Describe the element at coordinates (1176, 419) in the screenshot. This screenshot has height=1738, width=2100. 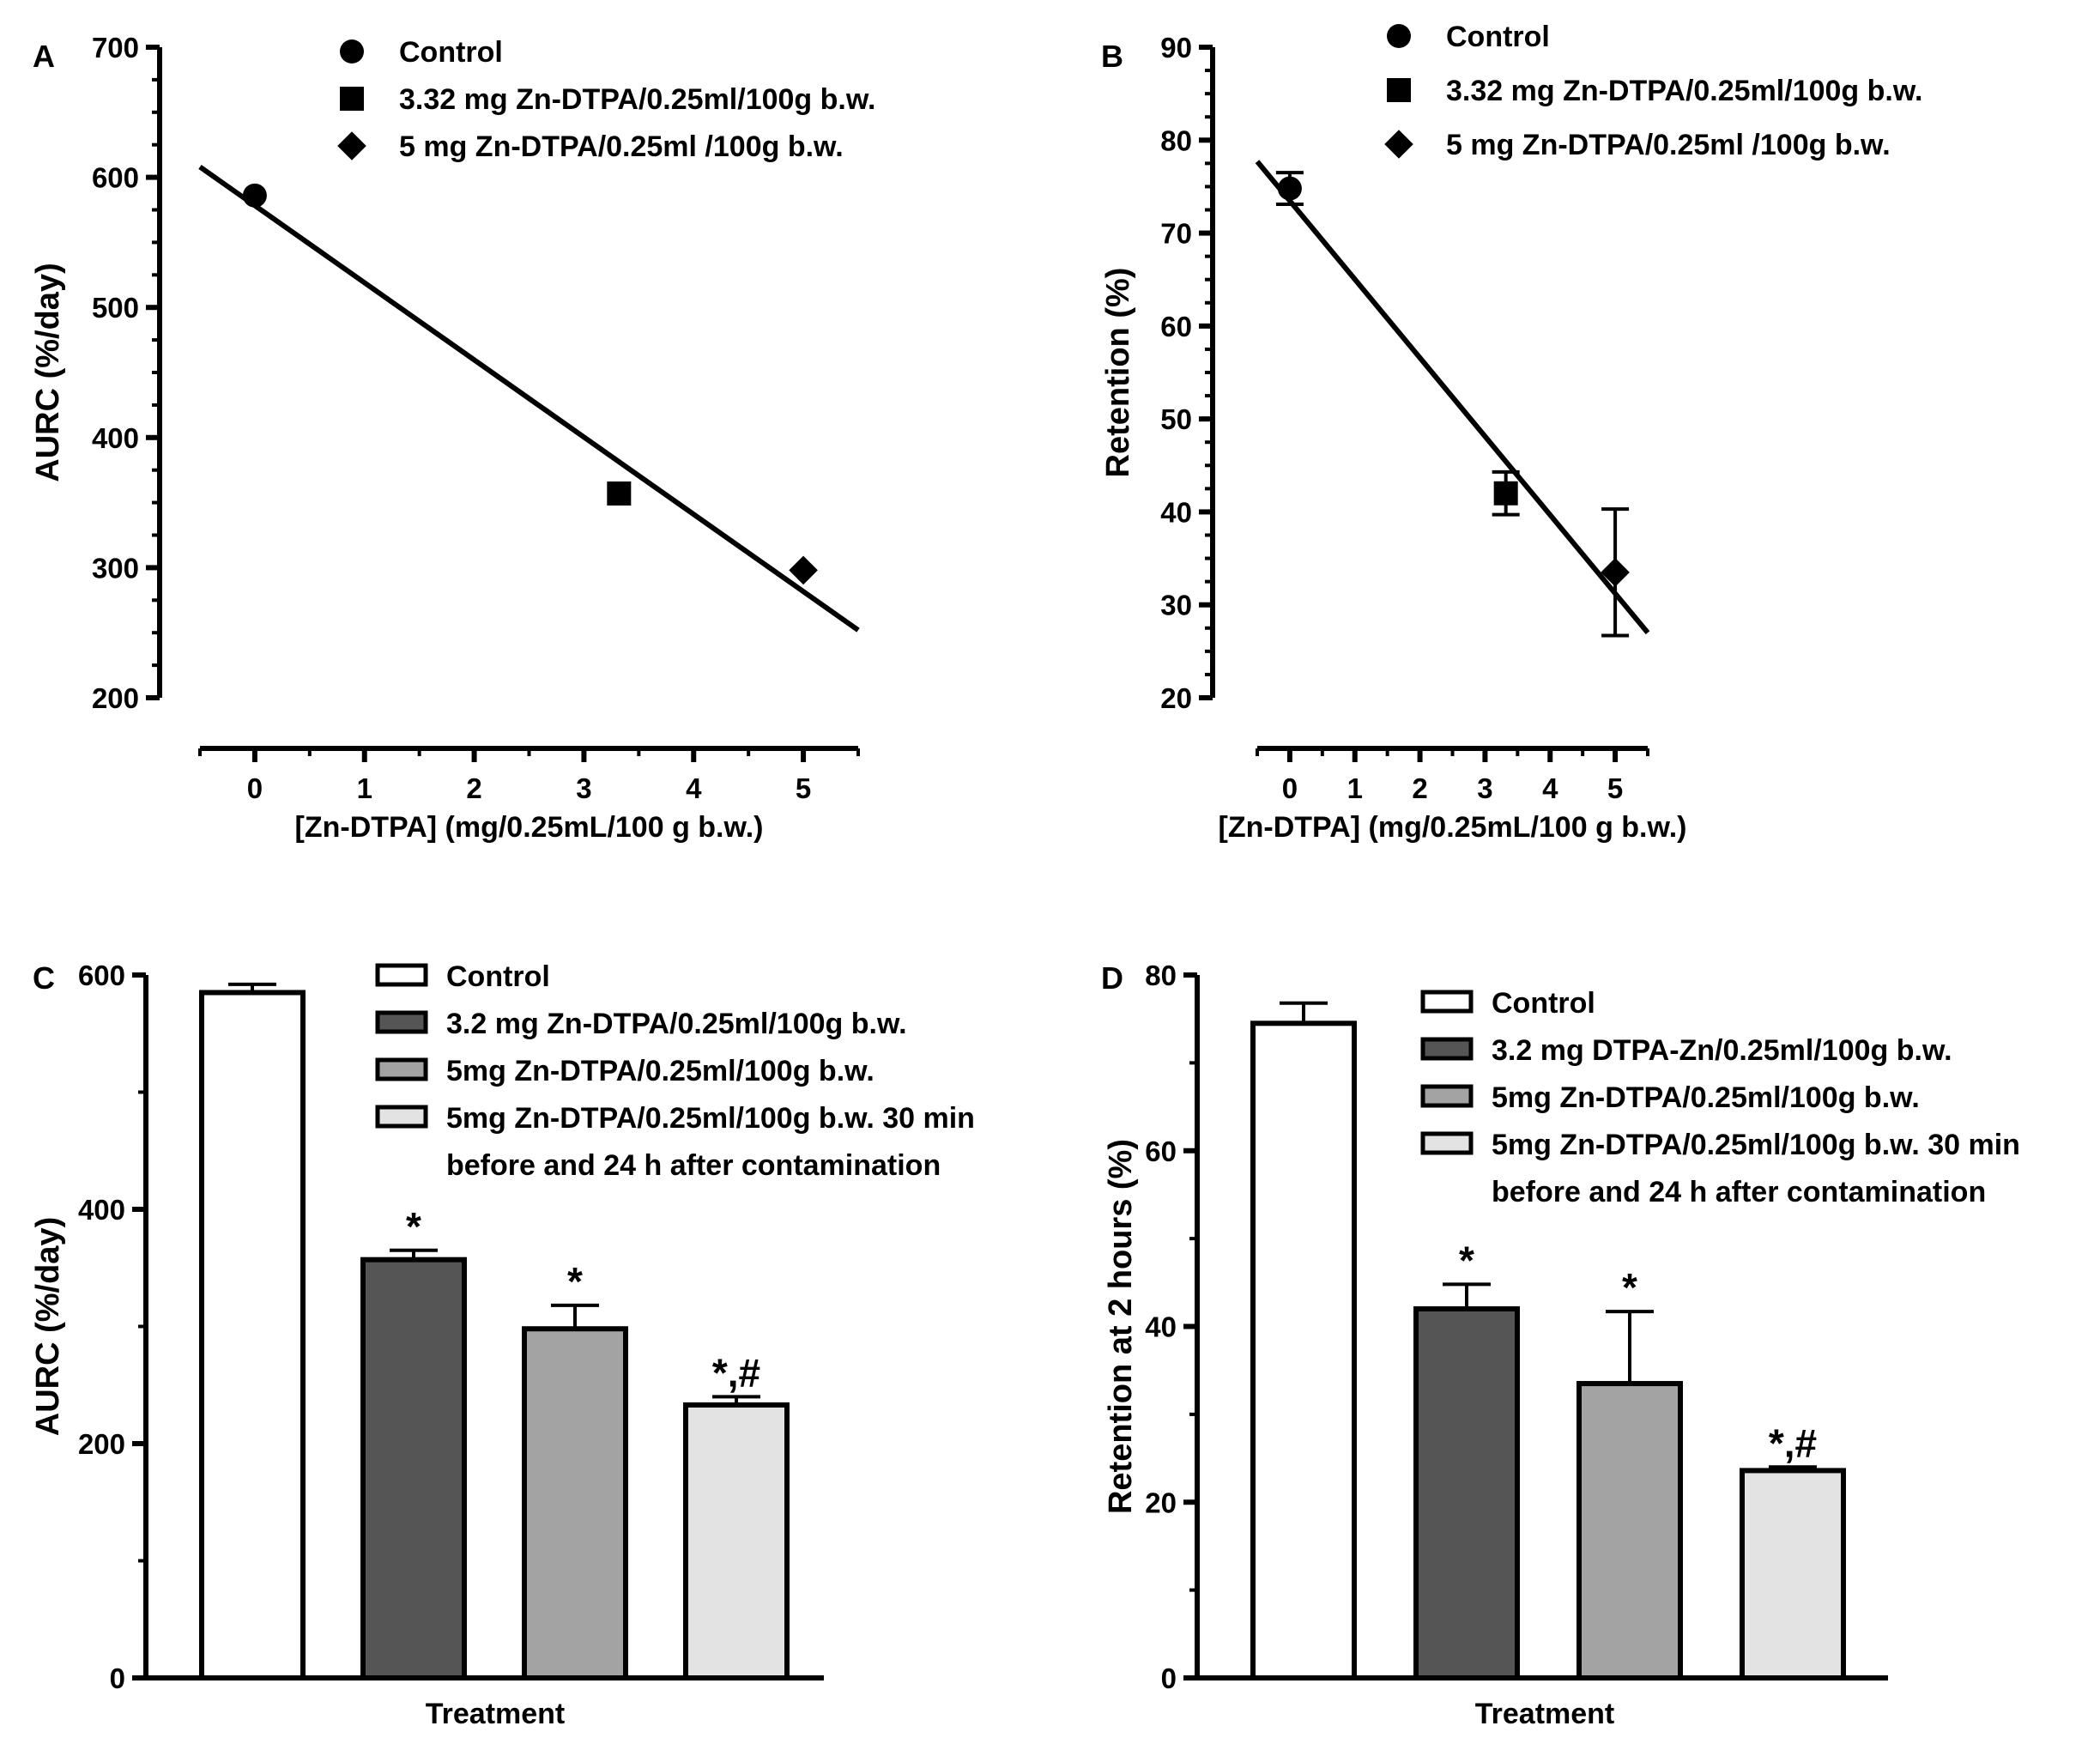
I see `y-tick-label: 50` at that location.